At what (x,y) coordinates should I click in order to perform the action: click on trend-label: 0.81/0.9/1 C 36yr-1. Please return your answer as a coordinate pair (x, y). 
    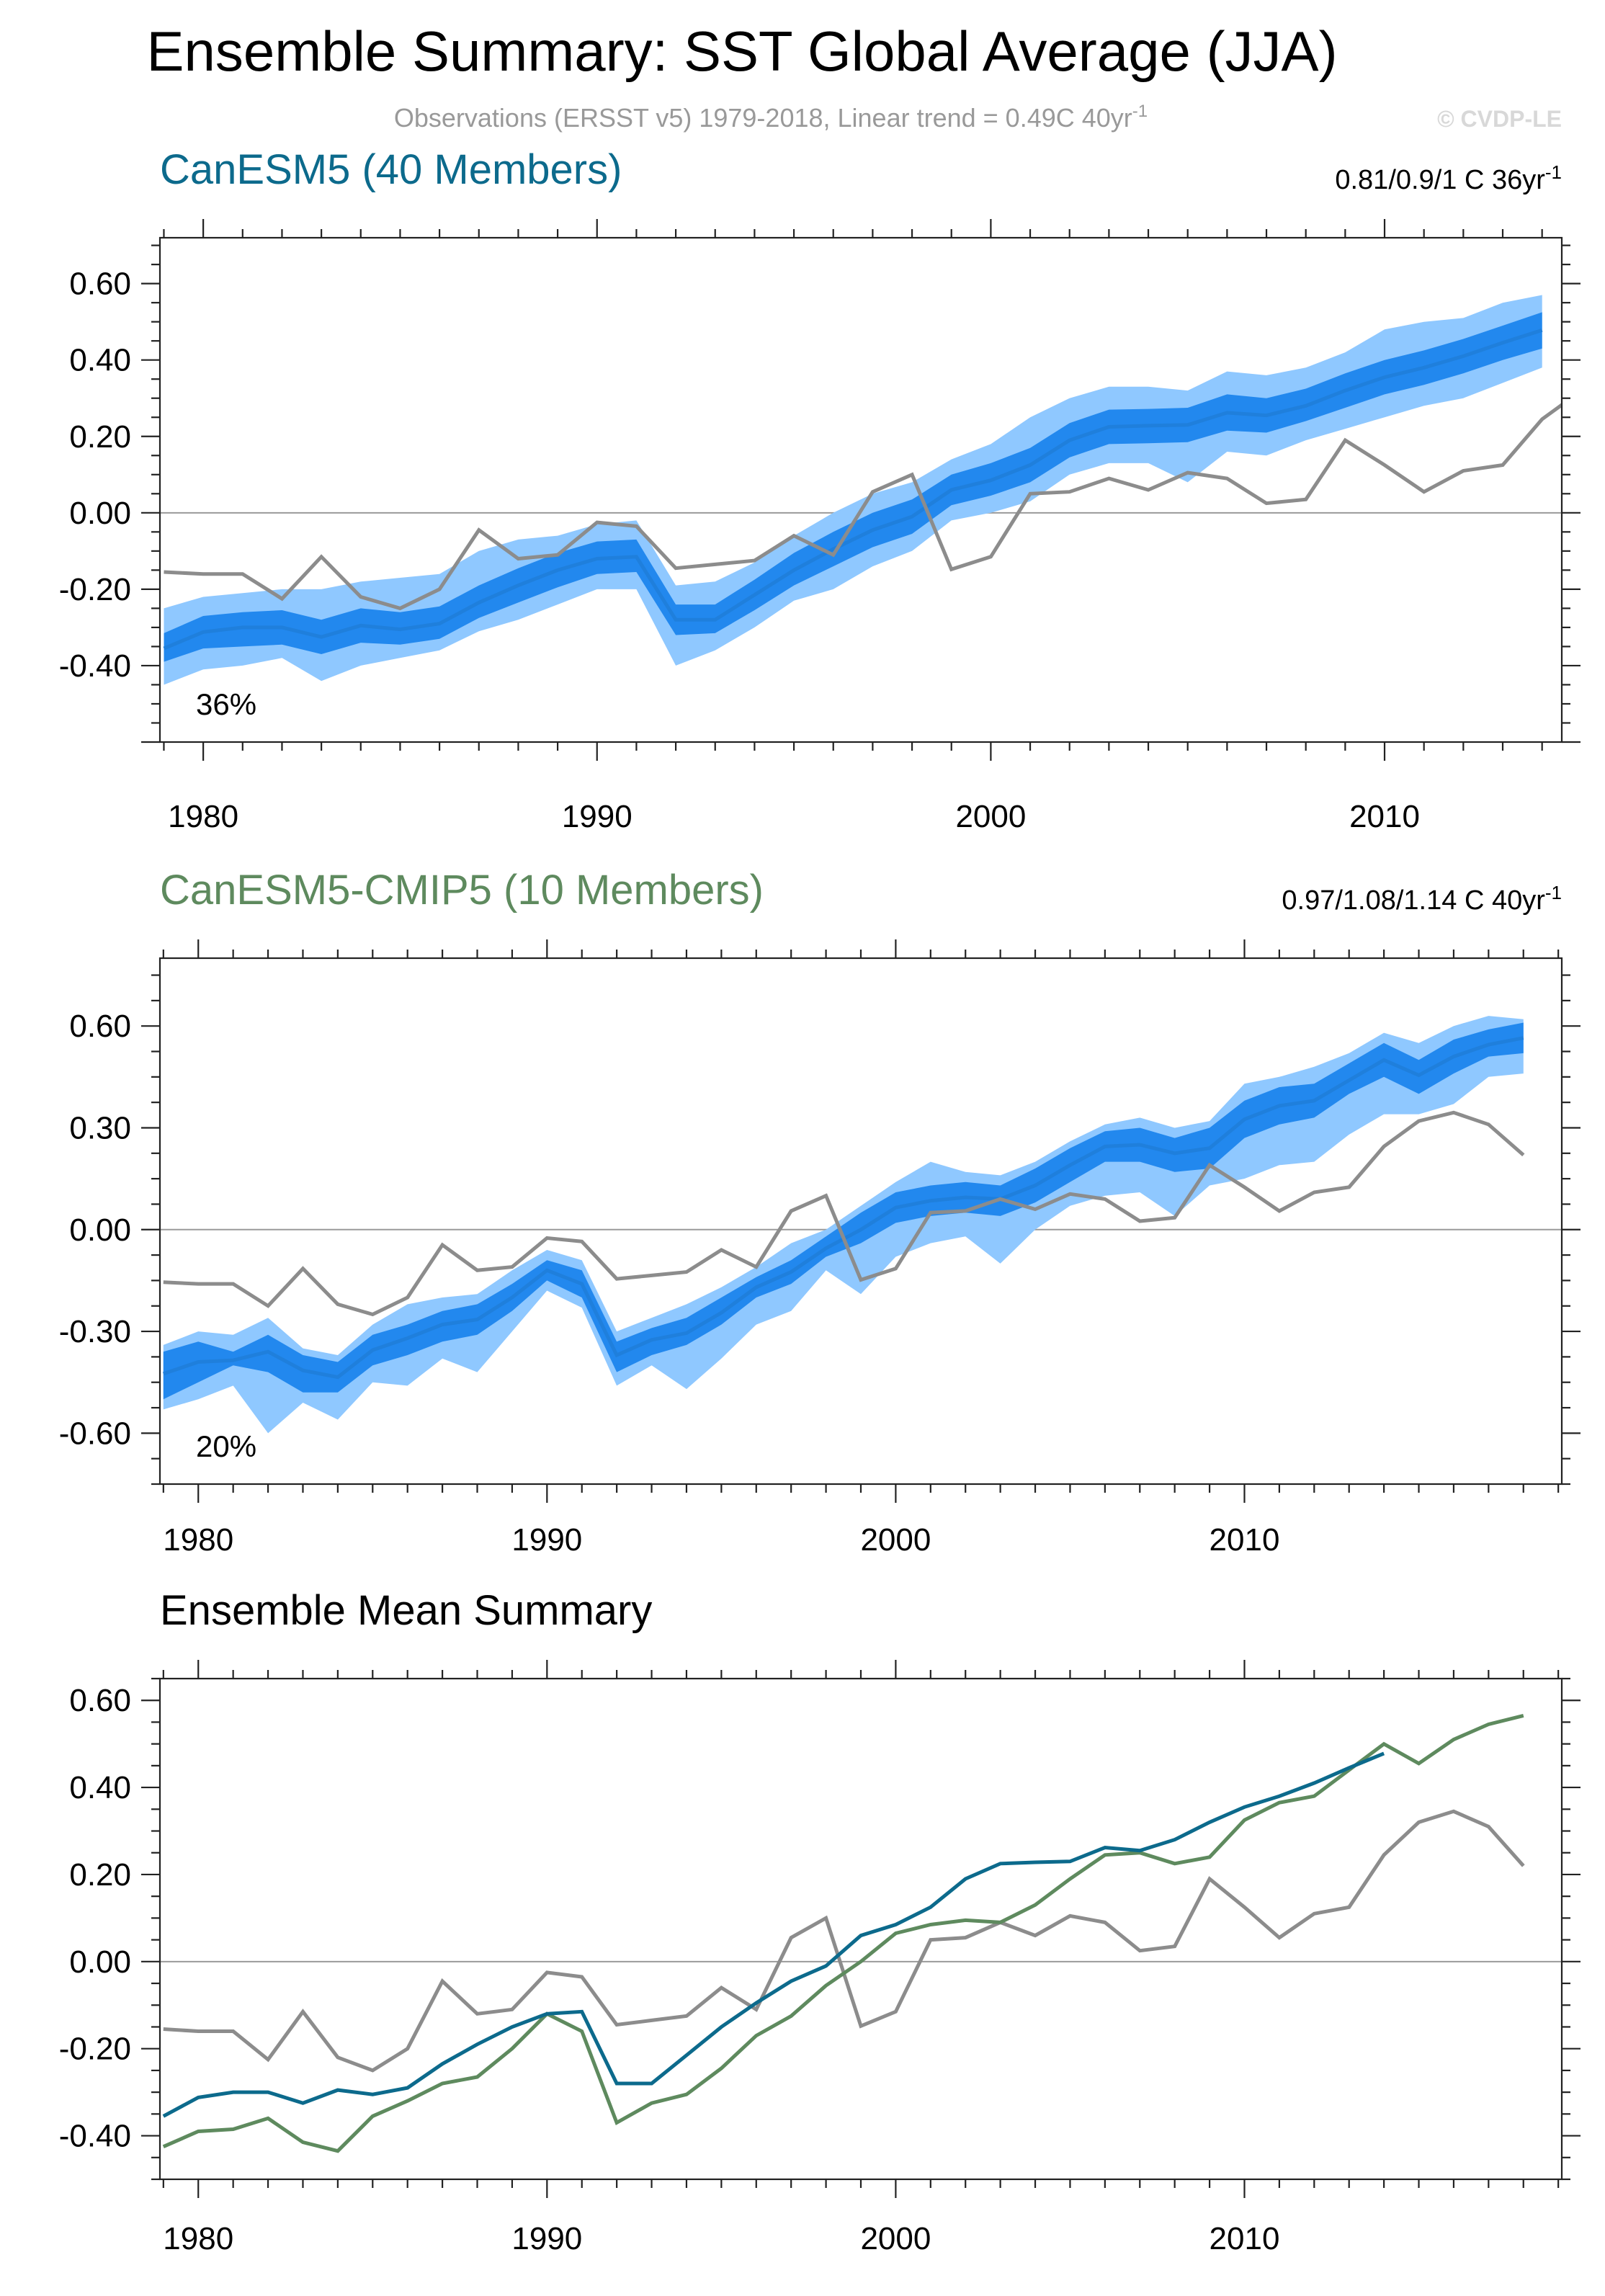
    Looking at the image, I should click on (1448, 178).